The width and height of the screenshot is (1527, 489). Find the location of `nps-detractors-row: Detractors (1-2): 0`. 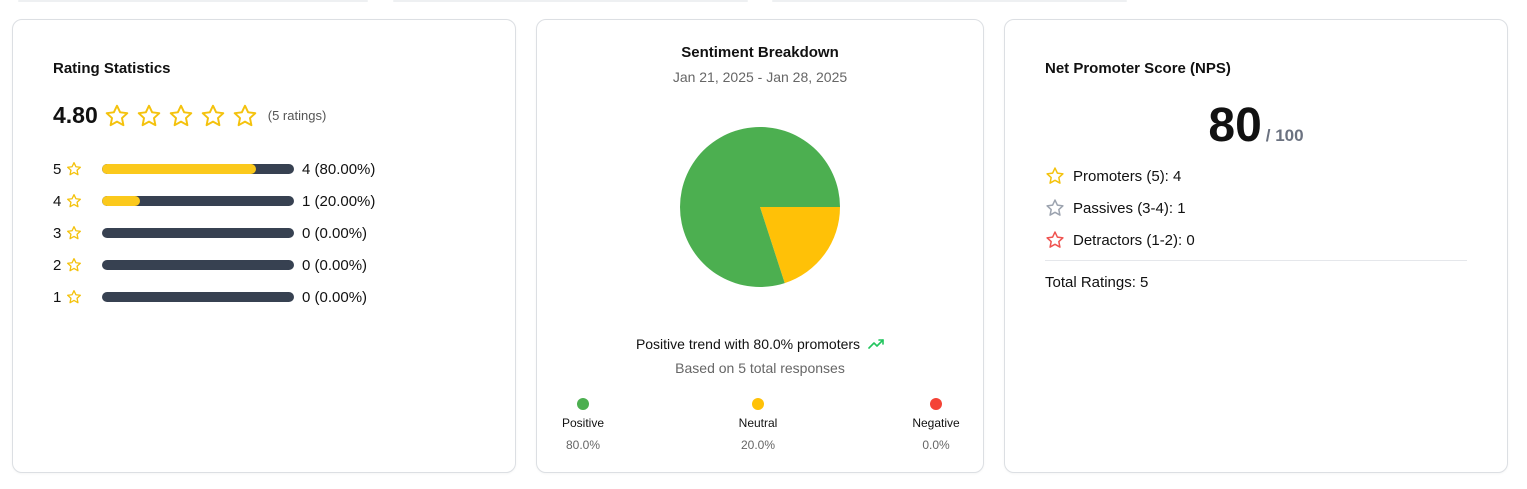

nps-detractors-row: Detractors (1-2): 0 is located at coordinates (1120, 240).